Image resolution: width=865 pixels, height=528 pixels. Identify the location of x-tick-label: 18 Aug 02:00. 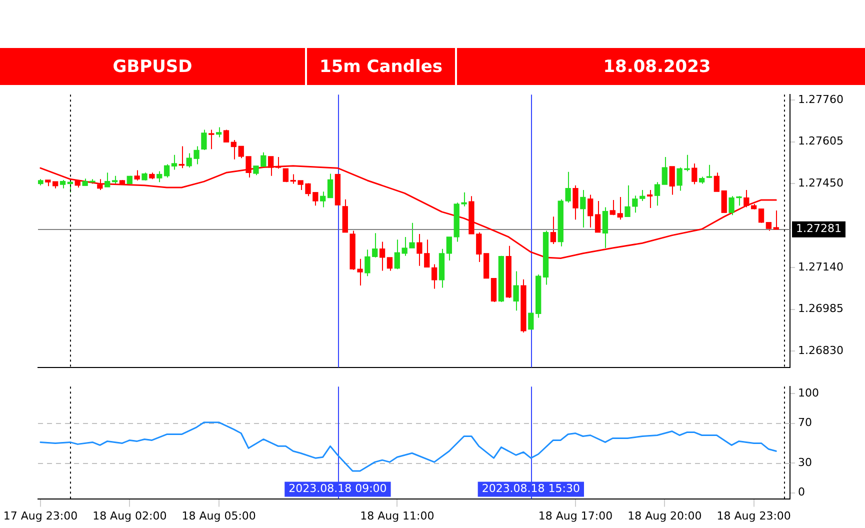
(129, 515).